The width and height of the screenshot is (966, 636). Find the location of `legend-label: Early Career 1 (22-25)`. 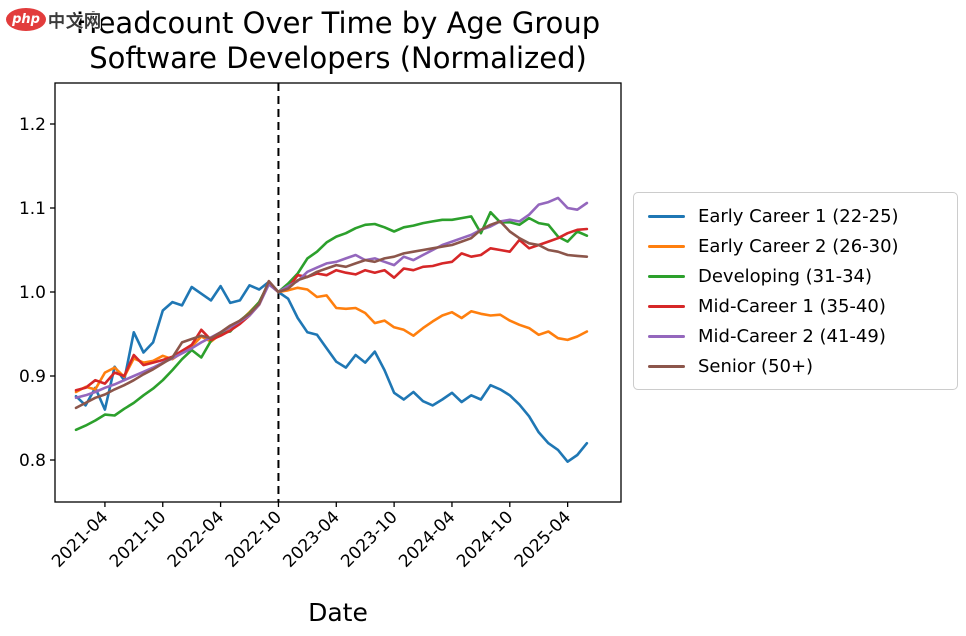

legend-label: Early Career 1 (22-25) is located at coordinates (798, 216).